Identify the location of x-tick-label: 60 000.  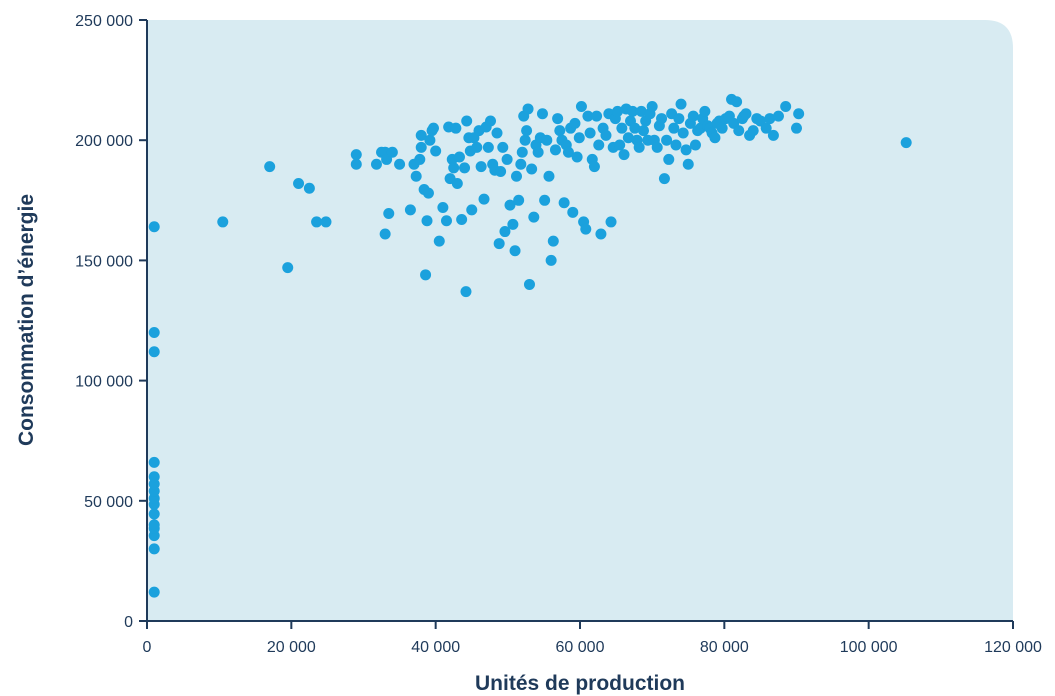
(580, 647).